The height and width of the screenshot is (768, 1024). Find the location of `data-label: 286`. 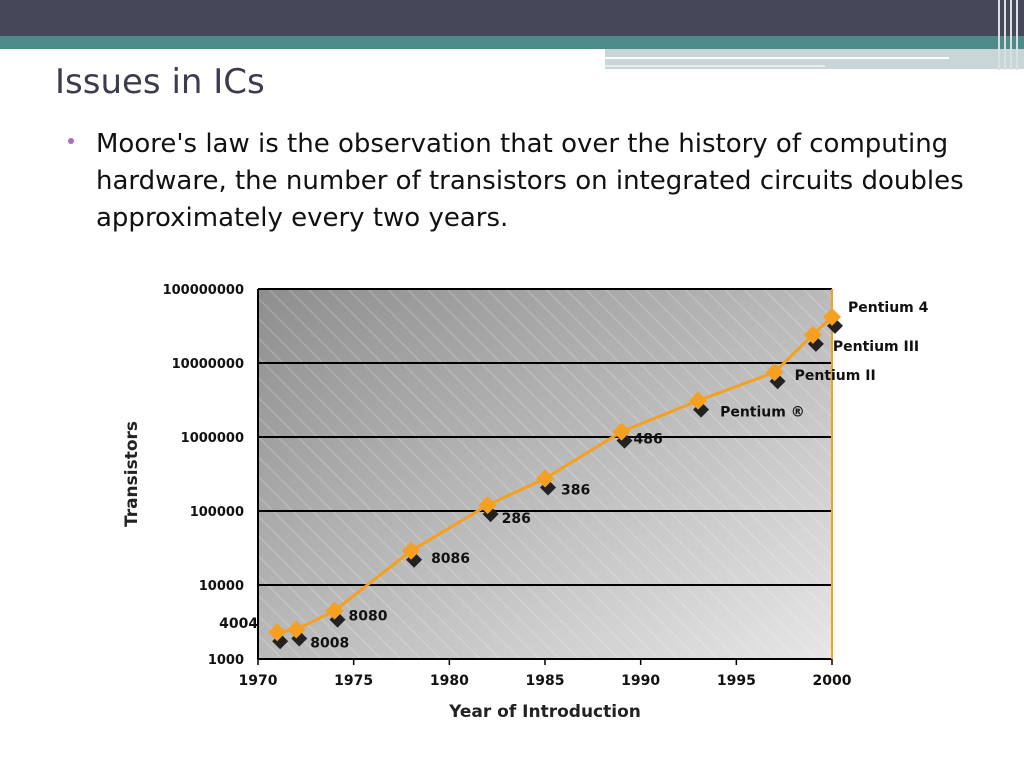

data-label: 286 is located at coordinates (516, 519).